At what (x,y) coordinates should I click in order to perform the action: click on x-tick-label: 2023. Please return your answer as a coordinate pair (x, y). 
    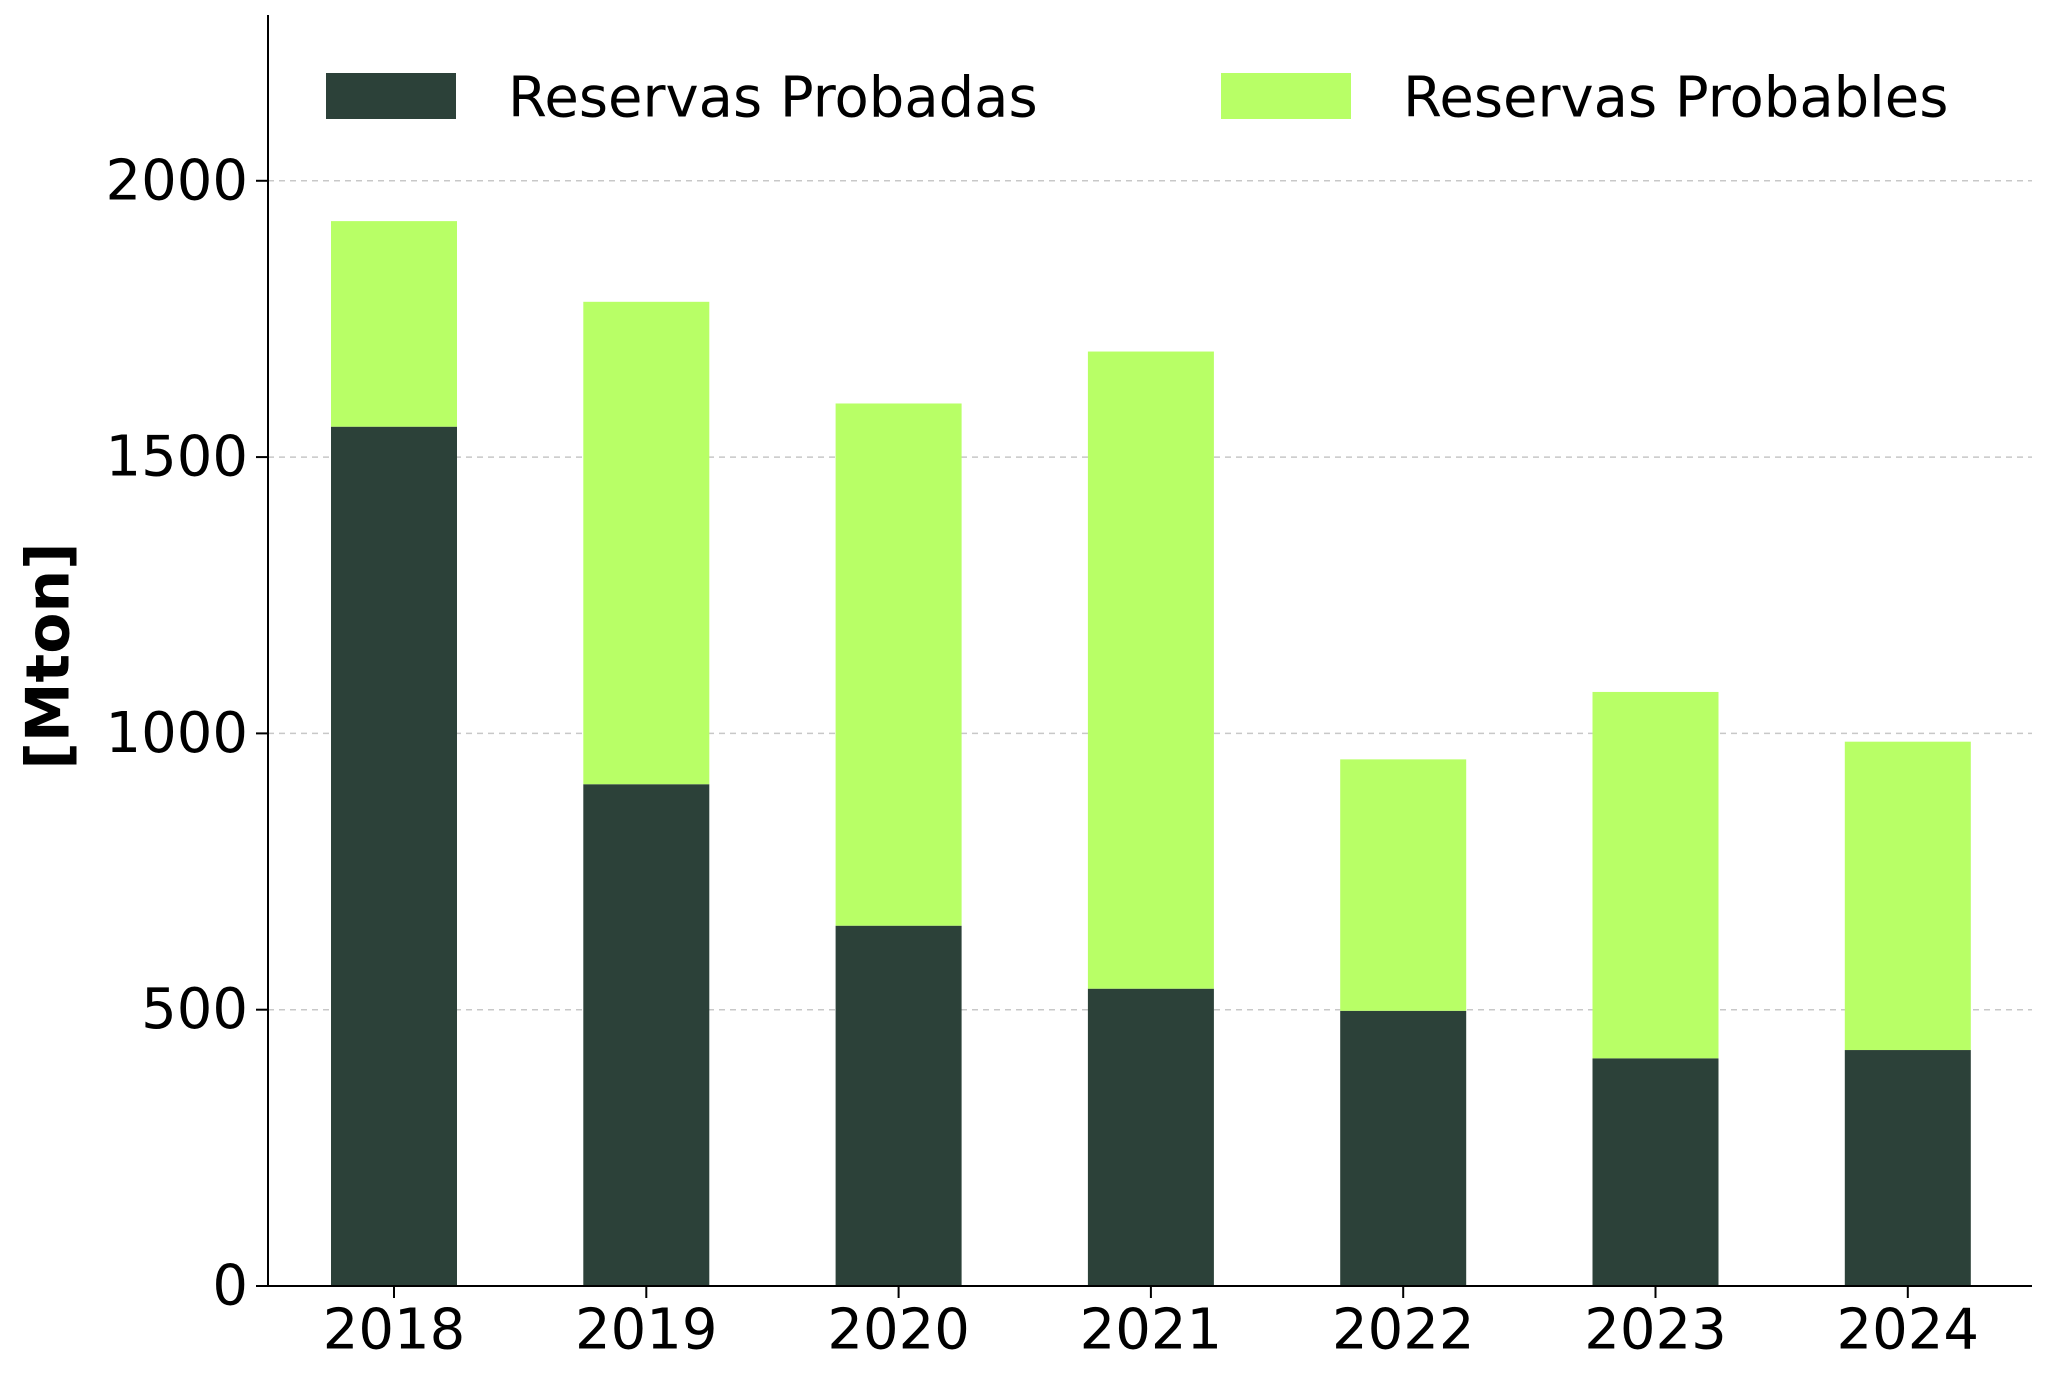
    Looking at the image, I should click on (1655, 1330).